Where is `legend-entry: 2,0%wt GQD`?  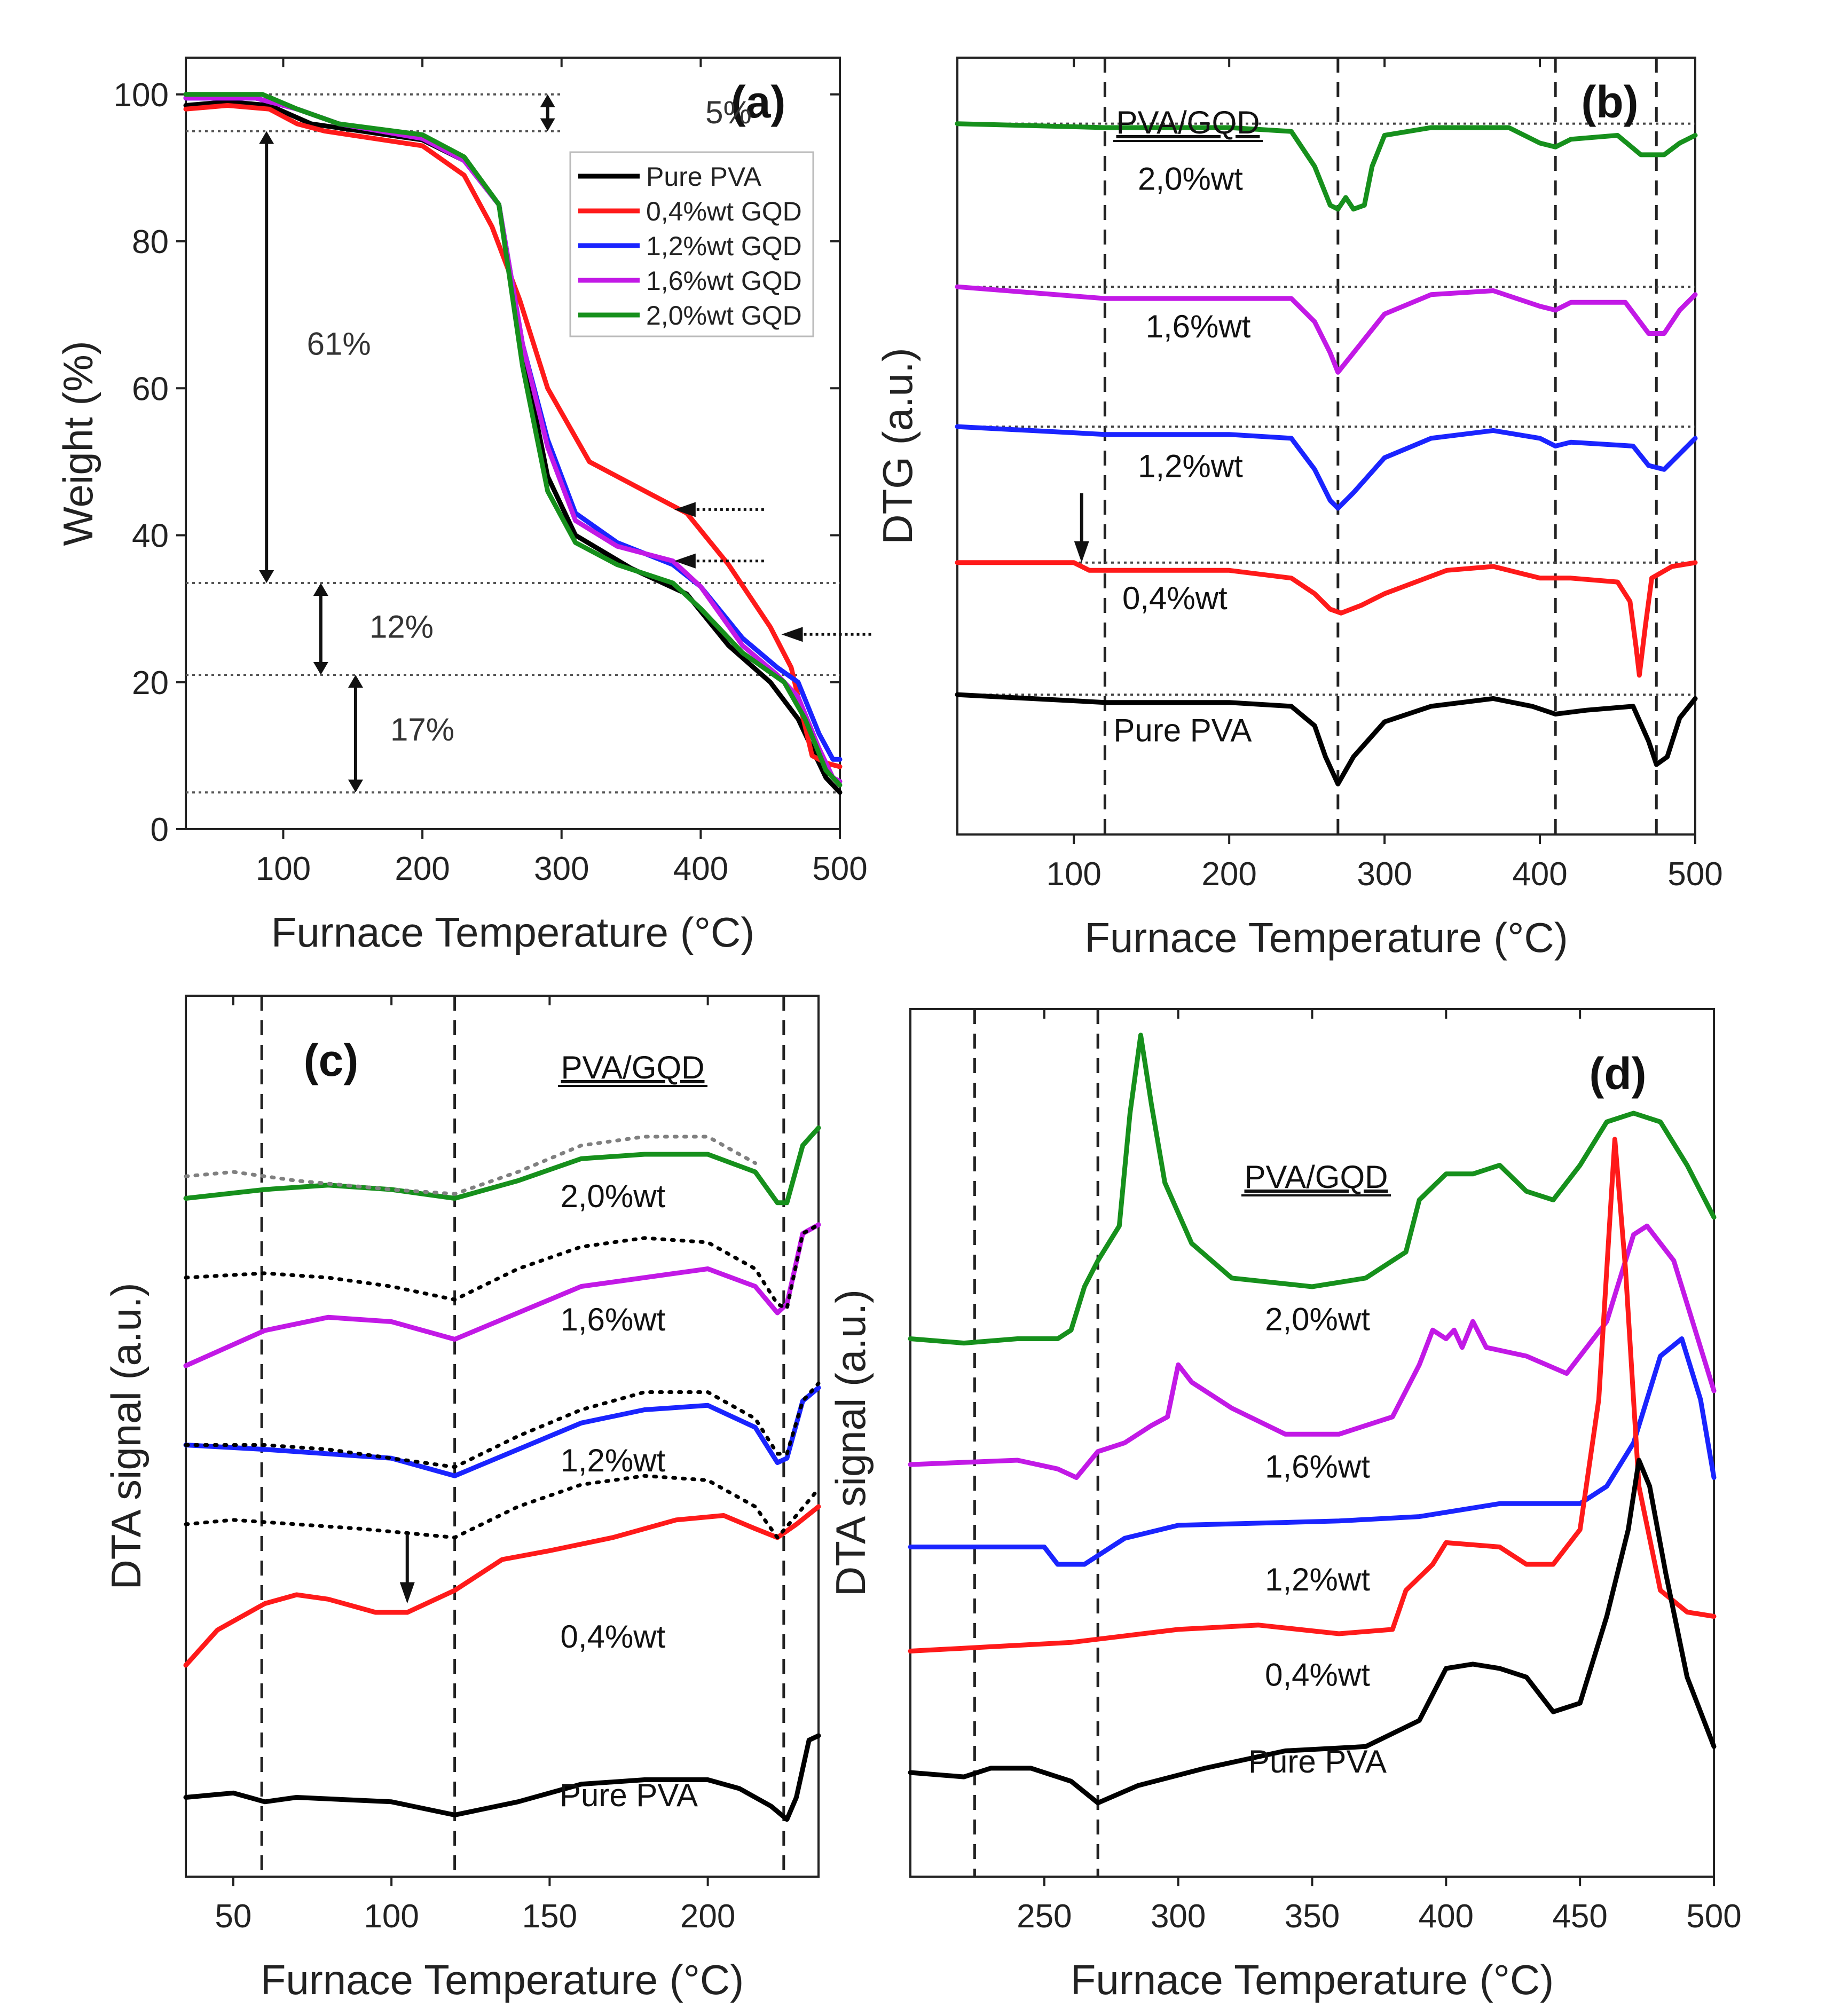
legend-entry: 2,0%wt GQD is located at coordinates (724, 315).